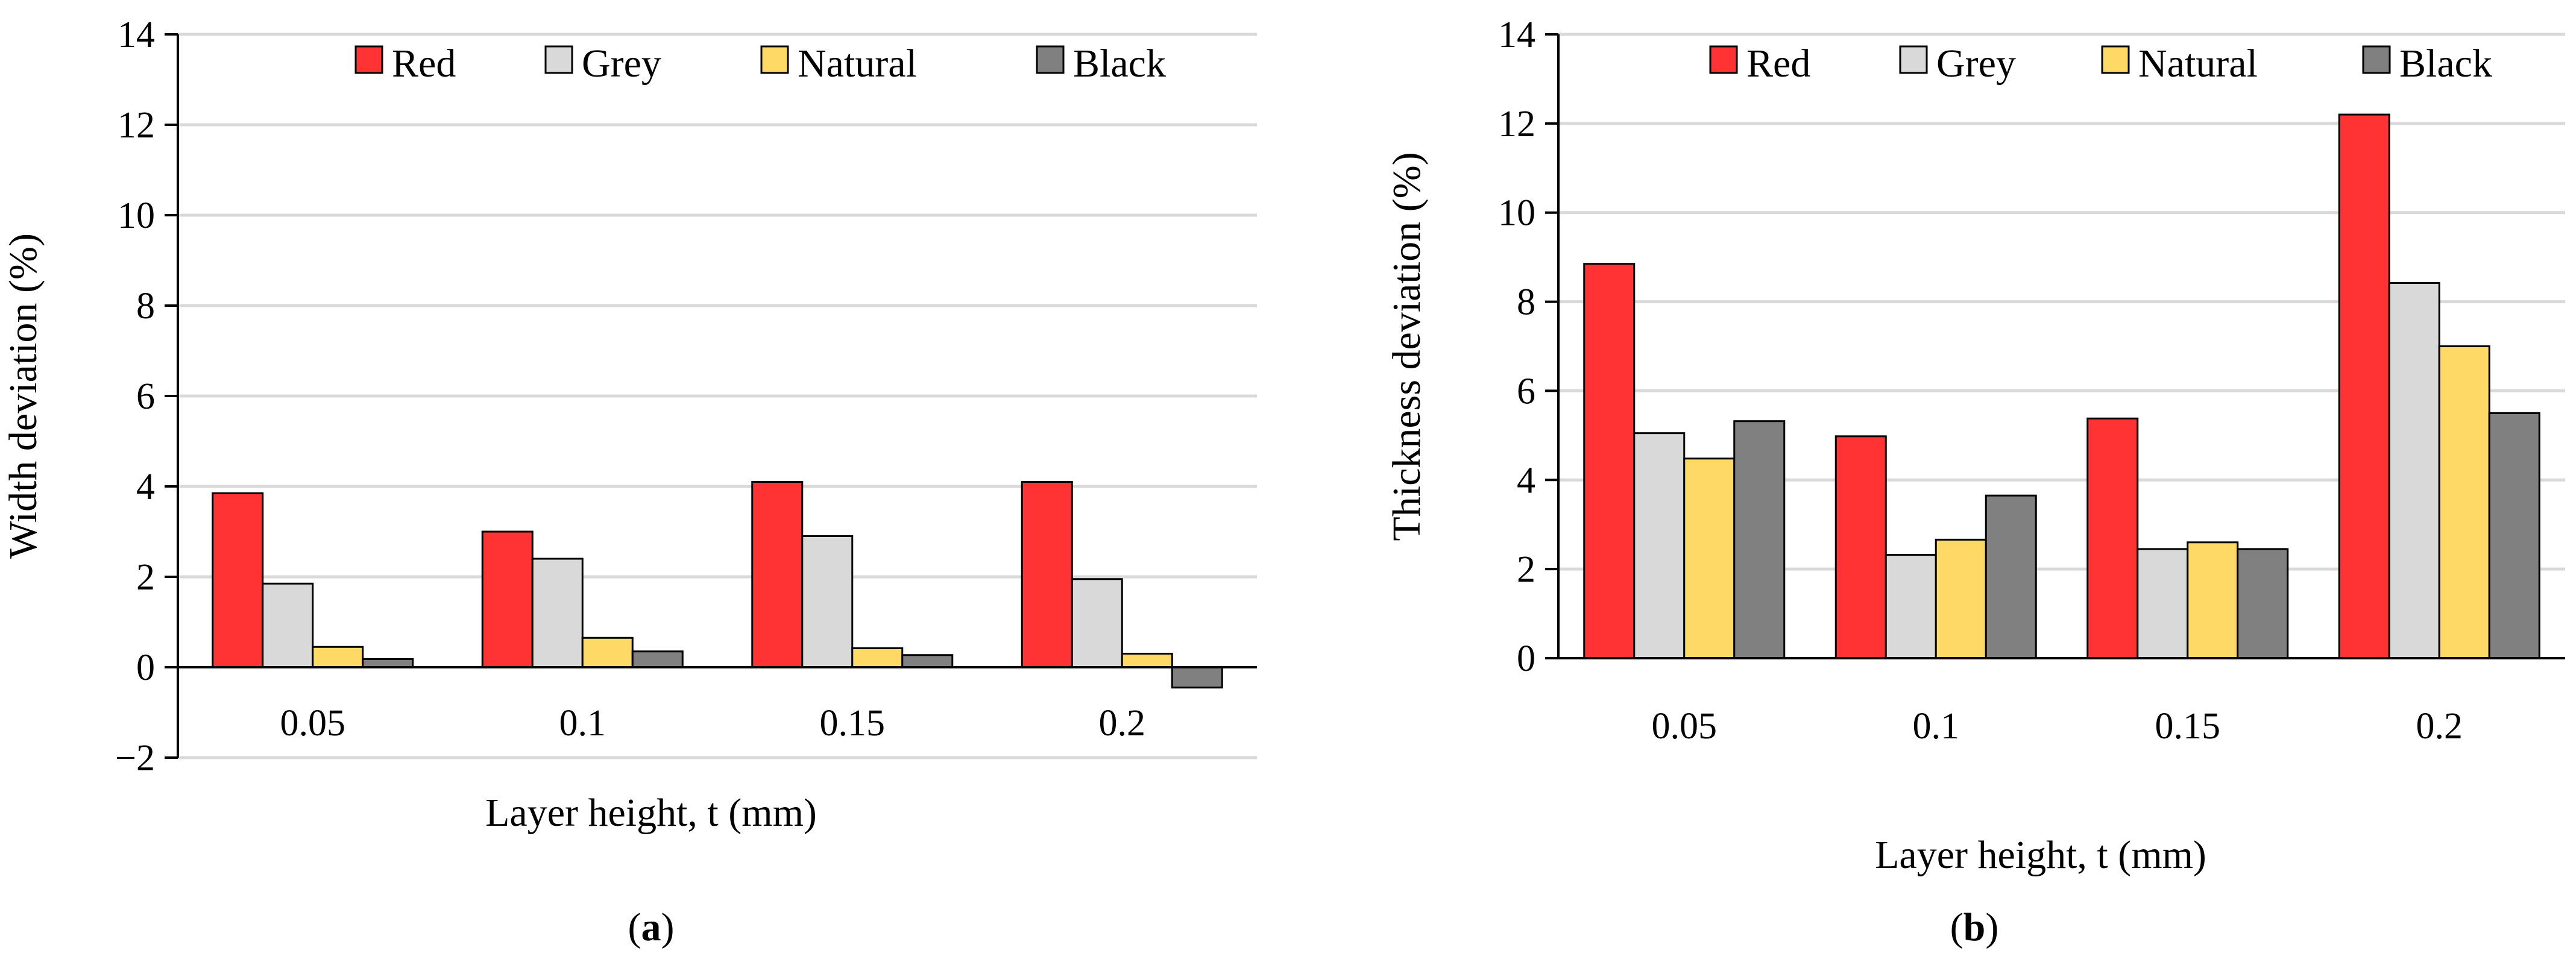 This screenshot has height=968, width=2576. I want to click on y-axis-title: Thickness deviation (%), so click(1407, 346).